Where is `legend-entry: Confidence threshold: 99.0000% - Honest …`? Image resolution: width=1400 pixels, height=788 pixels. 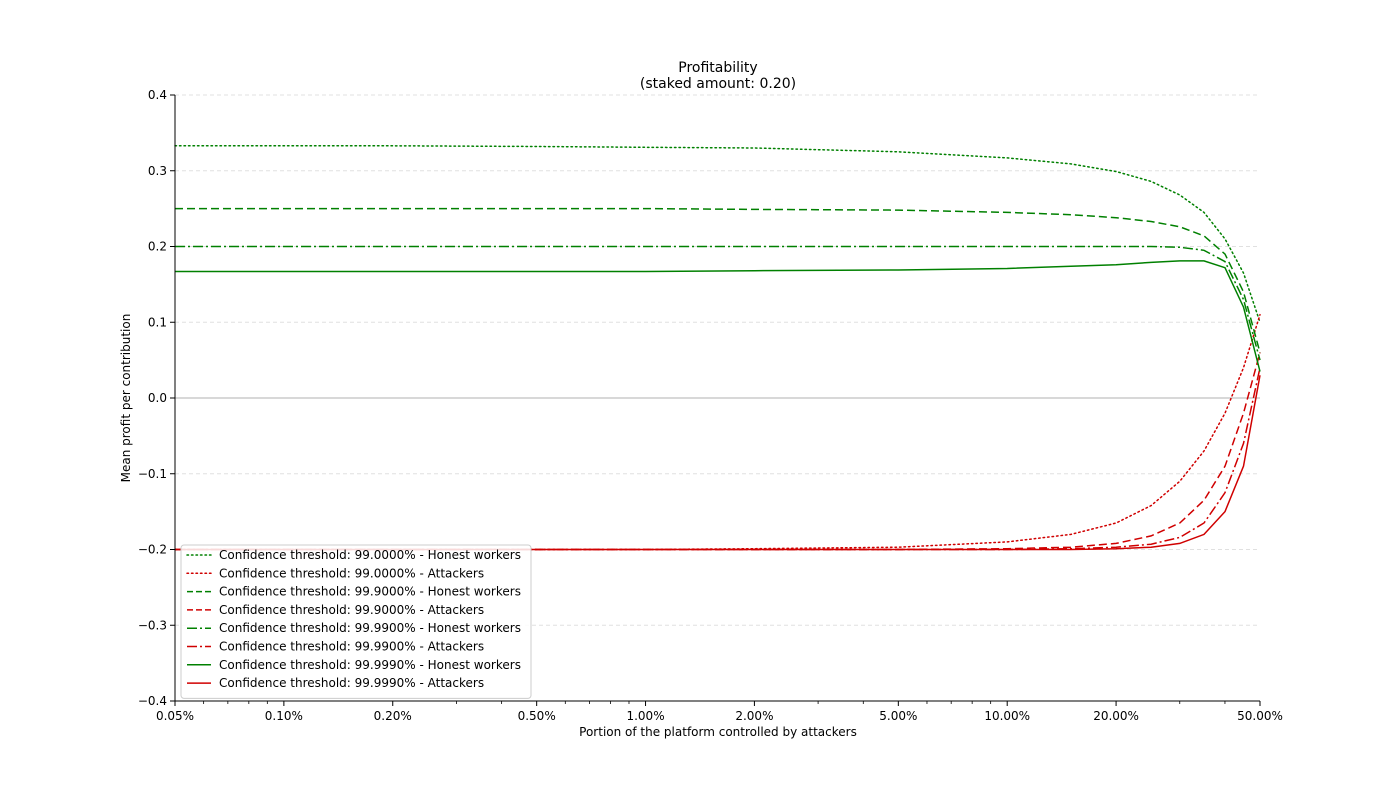
legend-entry: Confidence threshold: 99.0000% - Honest … is located at coordinates (370, 555).